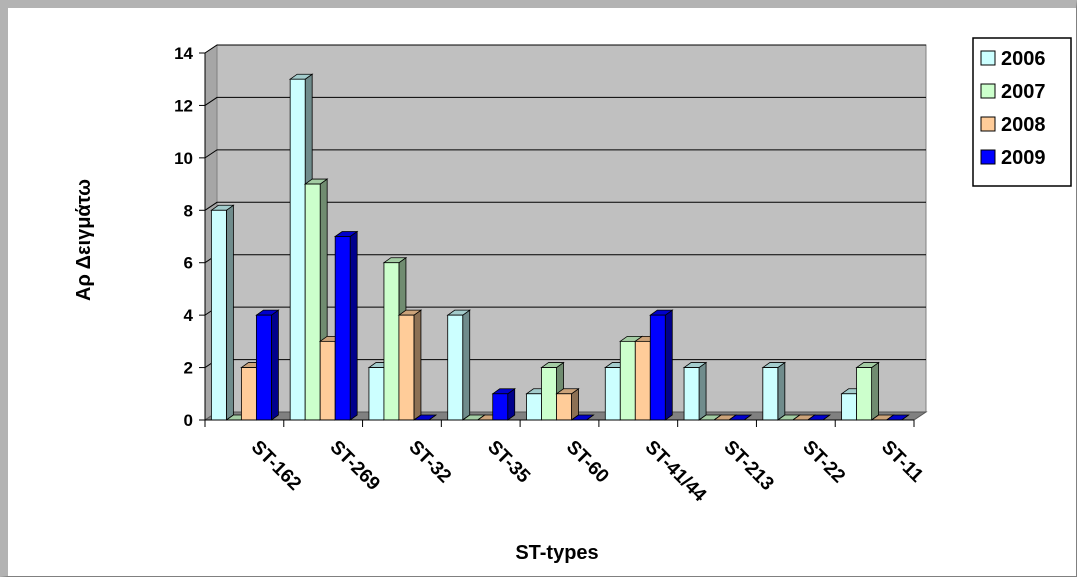 Image resolution: width=1077 pixels, height=585 pixels. I want to click on legend-label: 2007, so click(1023, 92).